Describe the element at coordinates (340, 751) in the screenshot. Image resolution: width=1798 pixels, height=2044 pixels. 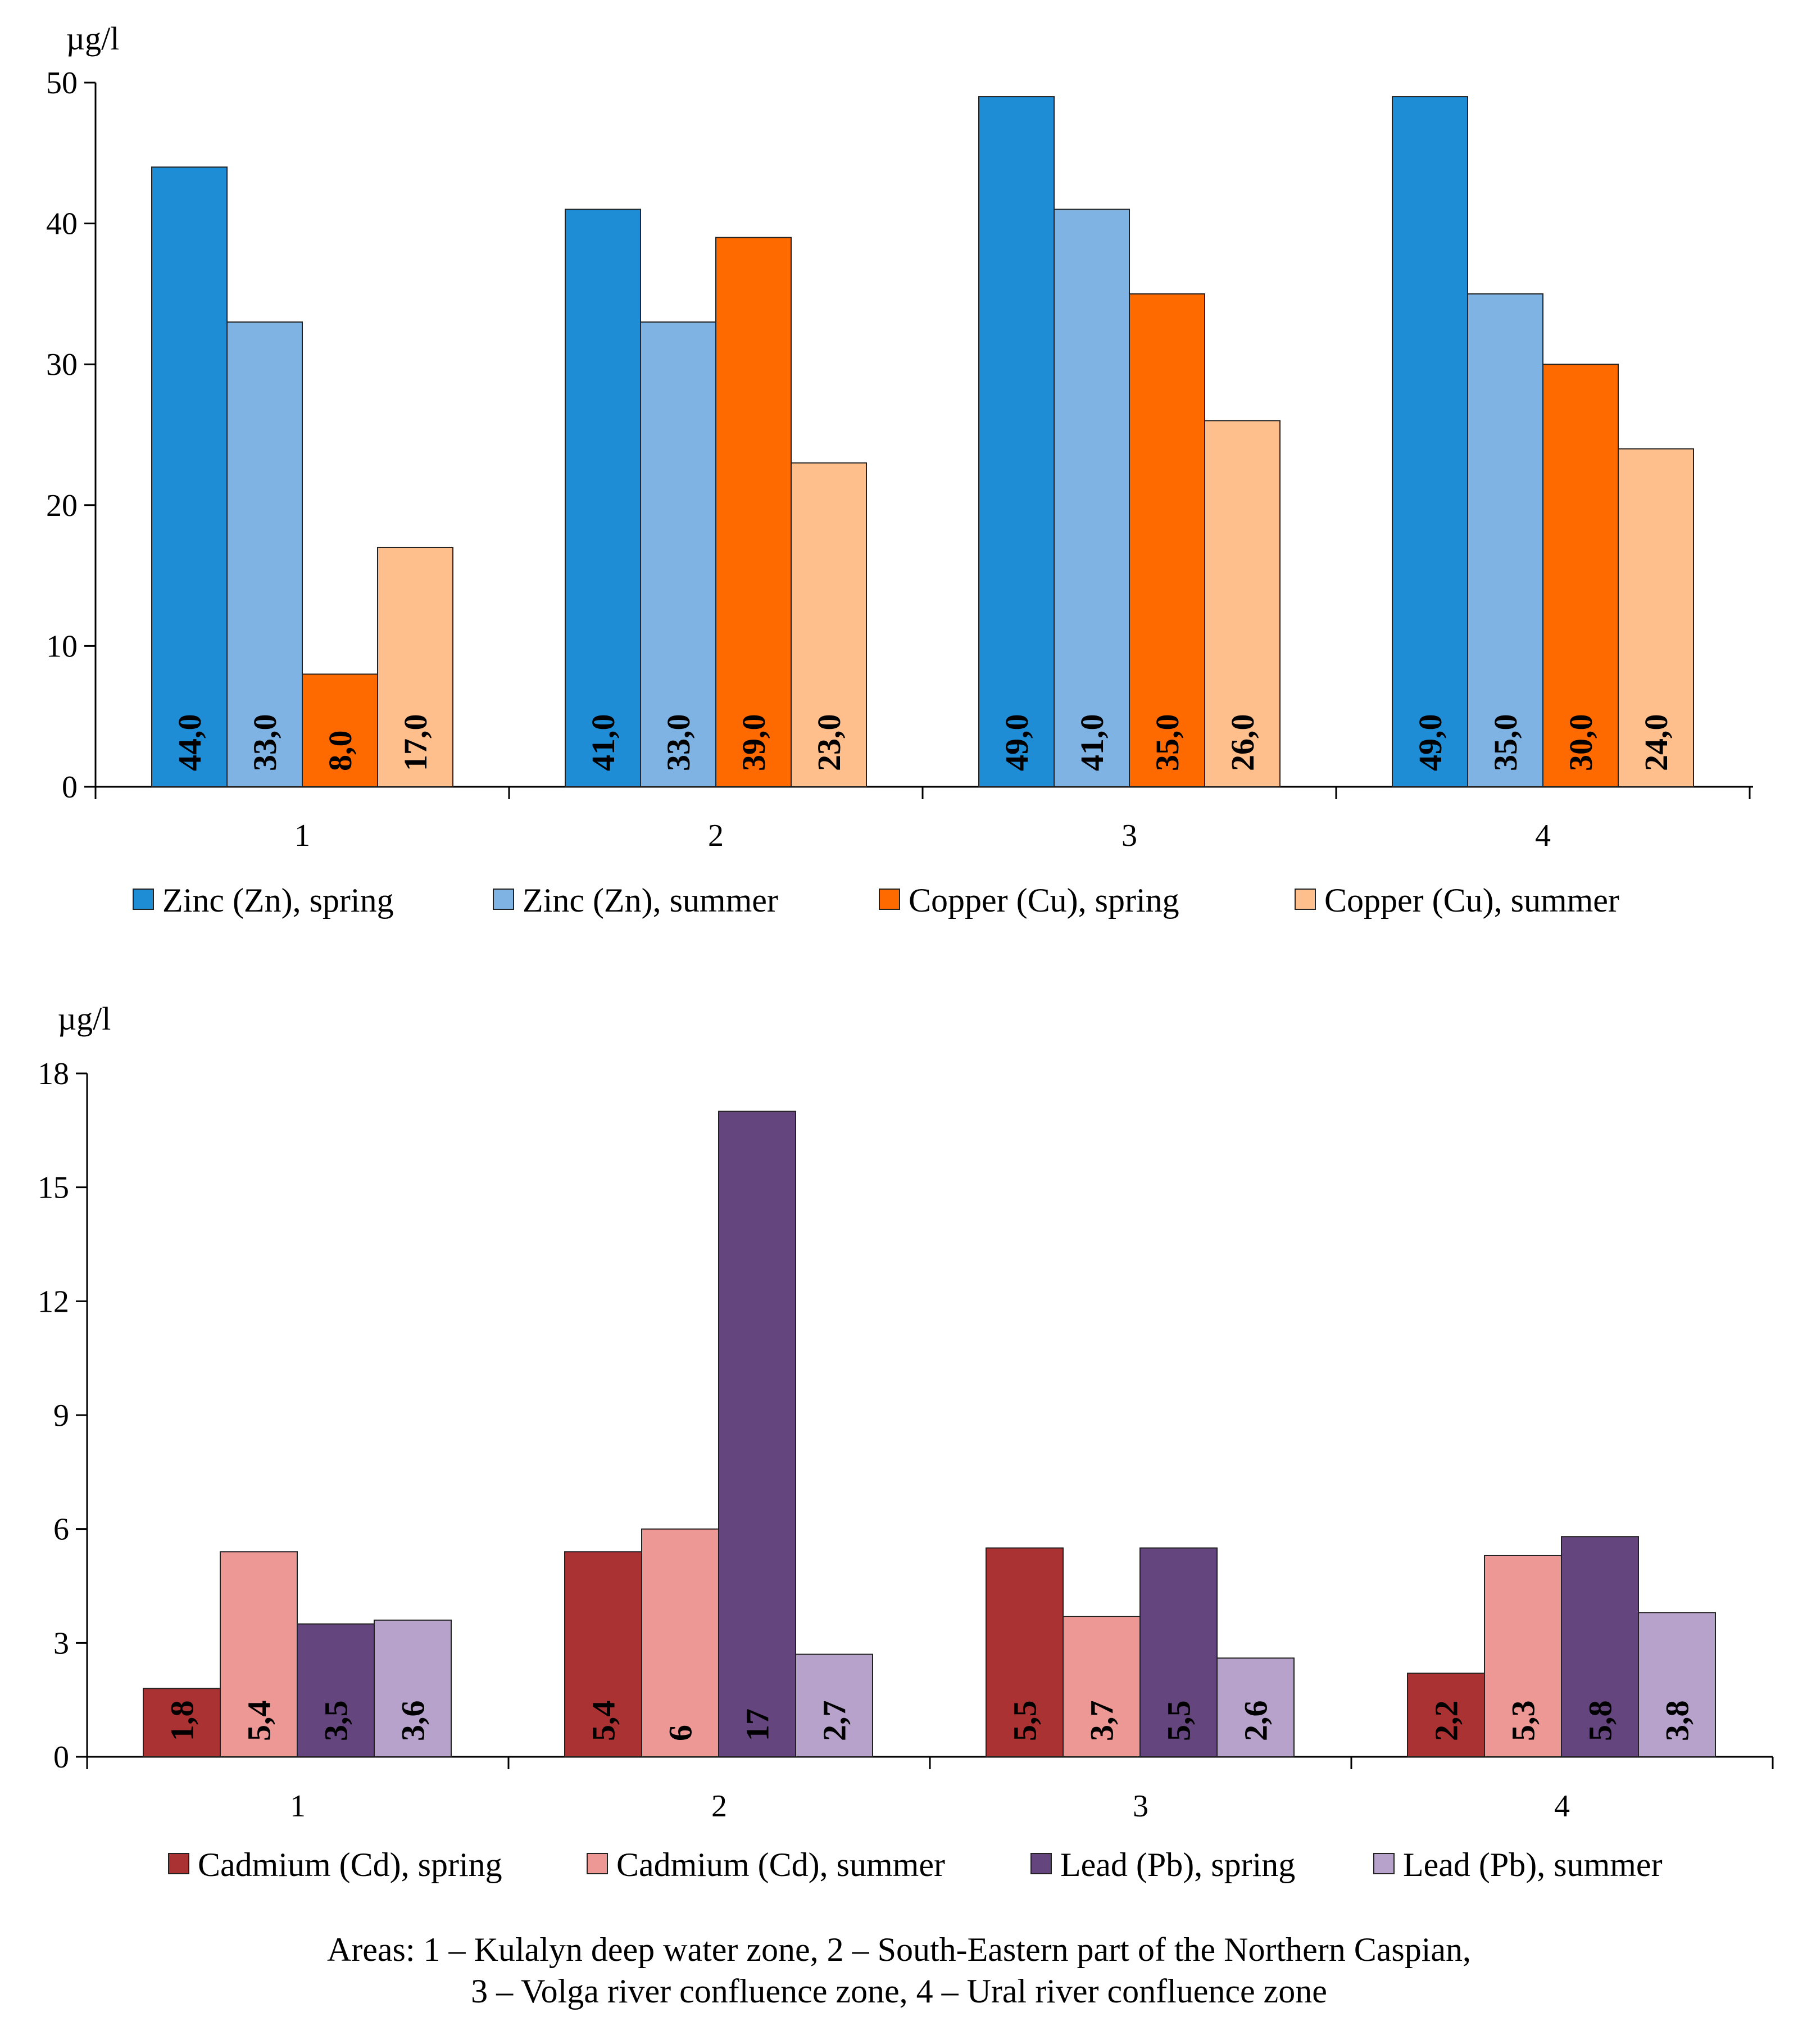
I see `bar-value-label: 8,0` at that location.